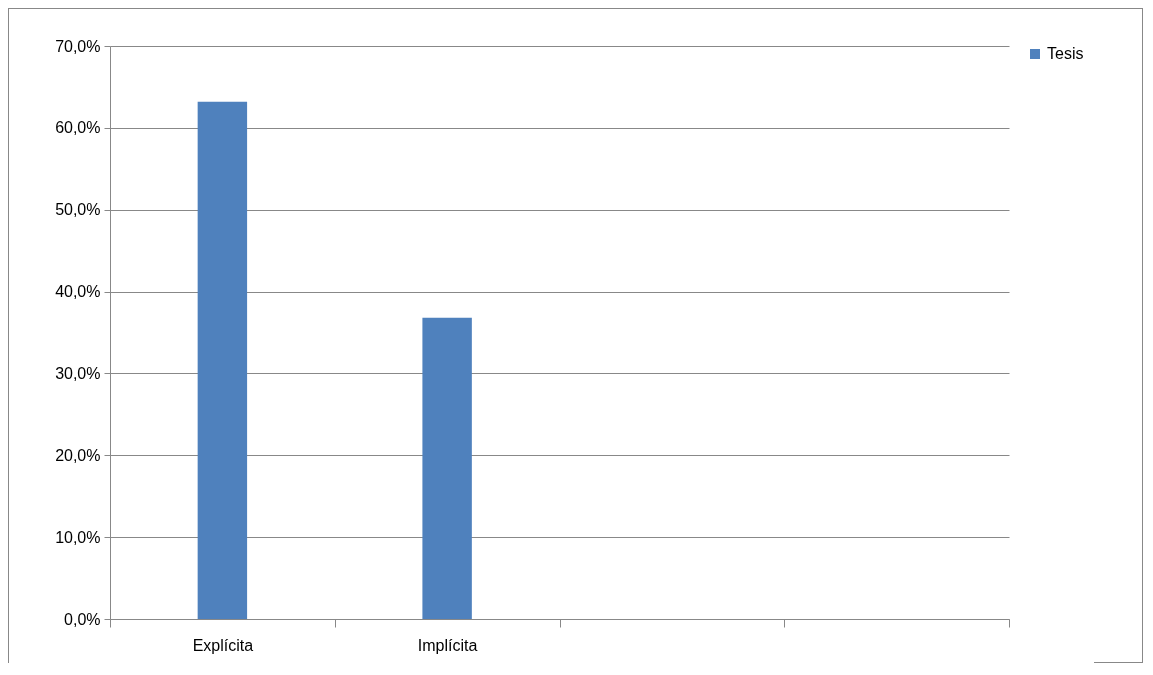  What do you see at coordinates (223, 645) in the screenshot?
I see `x-tick-label: Explícita` at bounding box center [223, 645].